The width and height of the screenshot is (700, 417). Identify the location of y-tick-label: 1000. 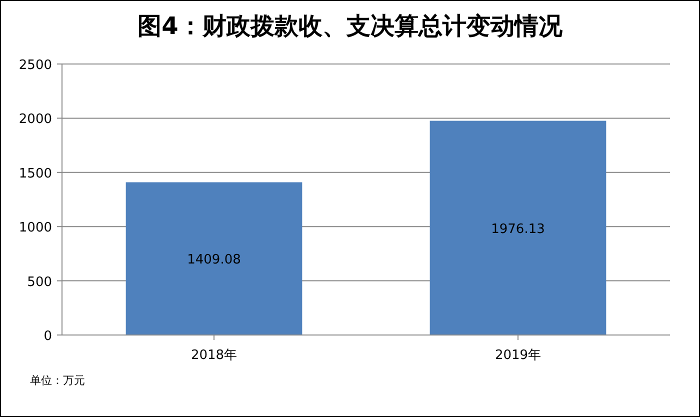
(35, 228).